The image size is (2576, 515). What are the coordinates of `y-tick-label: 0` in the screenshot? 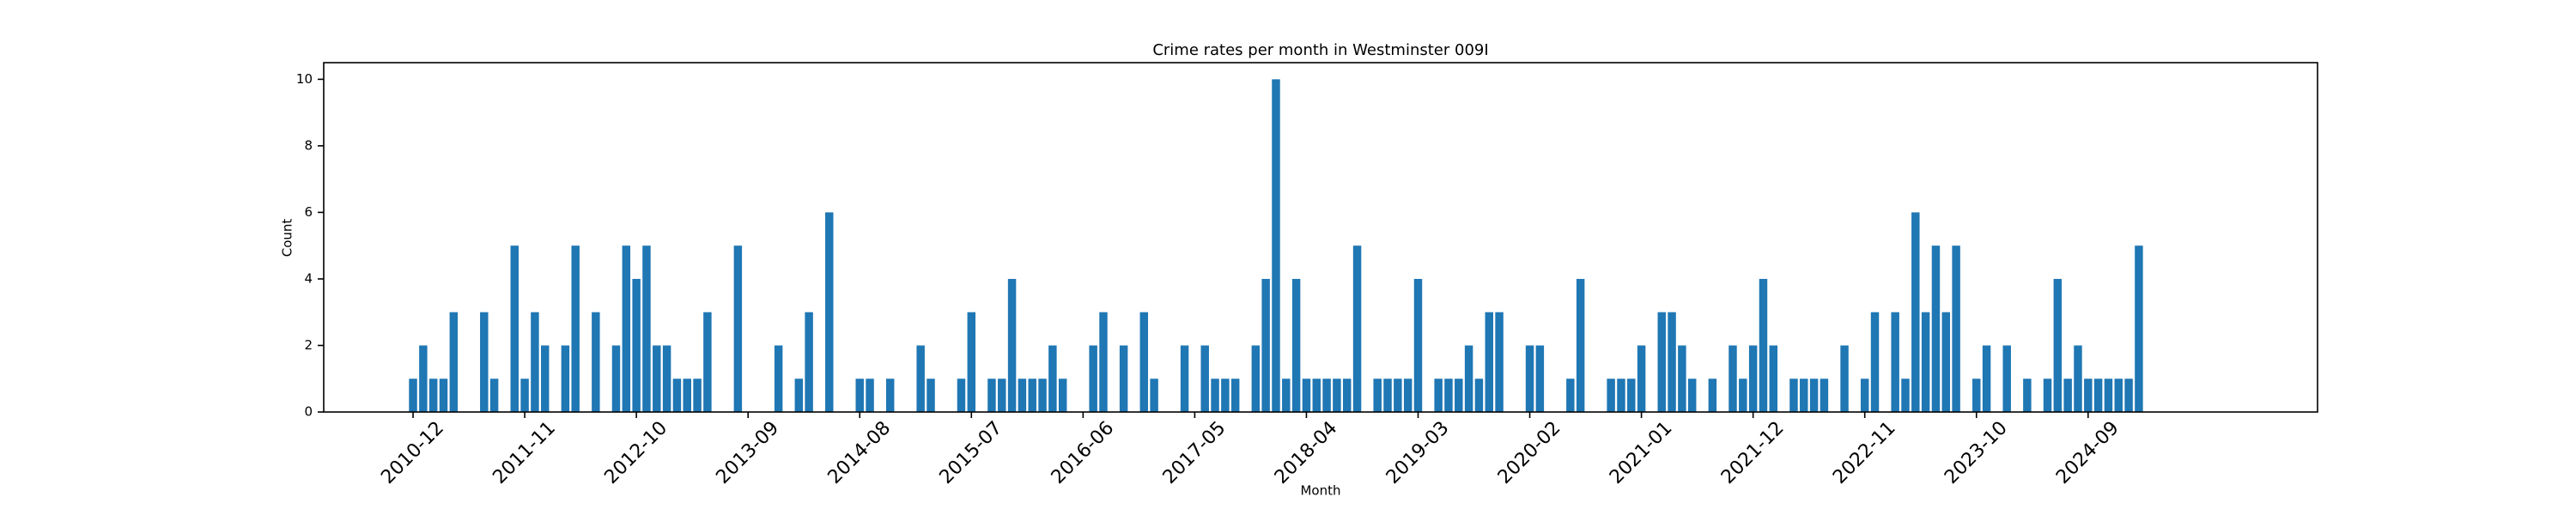 It's located at (308, 412).